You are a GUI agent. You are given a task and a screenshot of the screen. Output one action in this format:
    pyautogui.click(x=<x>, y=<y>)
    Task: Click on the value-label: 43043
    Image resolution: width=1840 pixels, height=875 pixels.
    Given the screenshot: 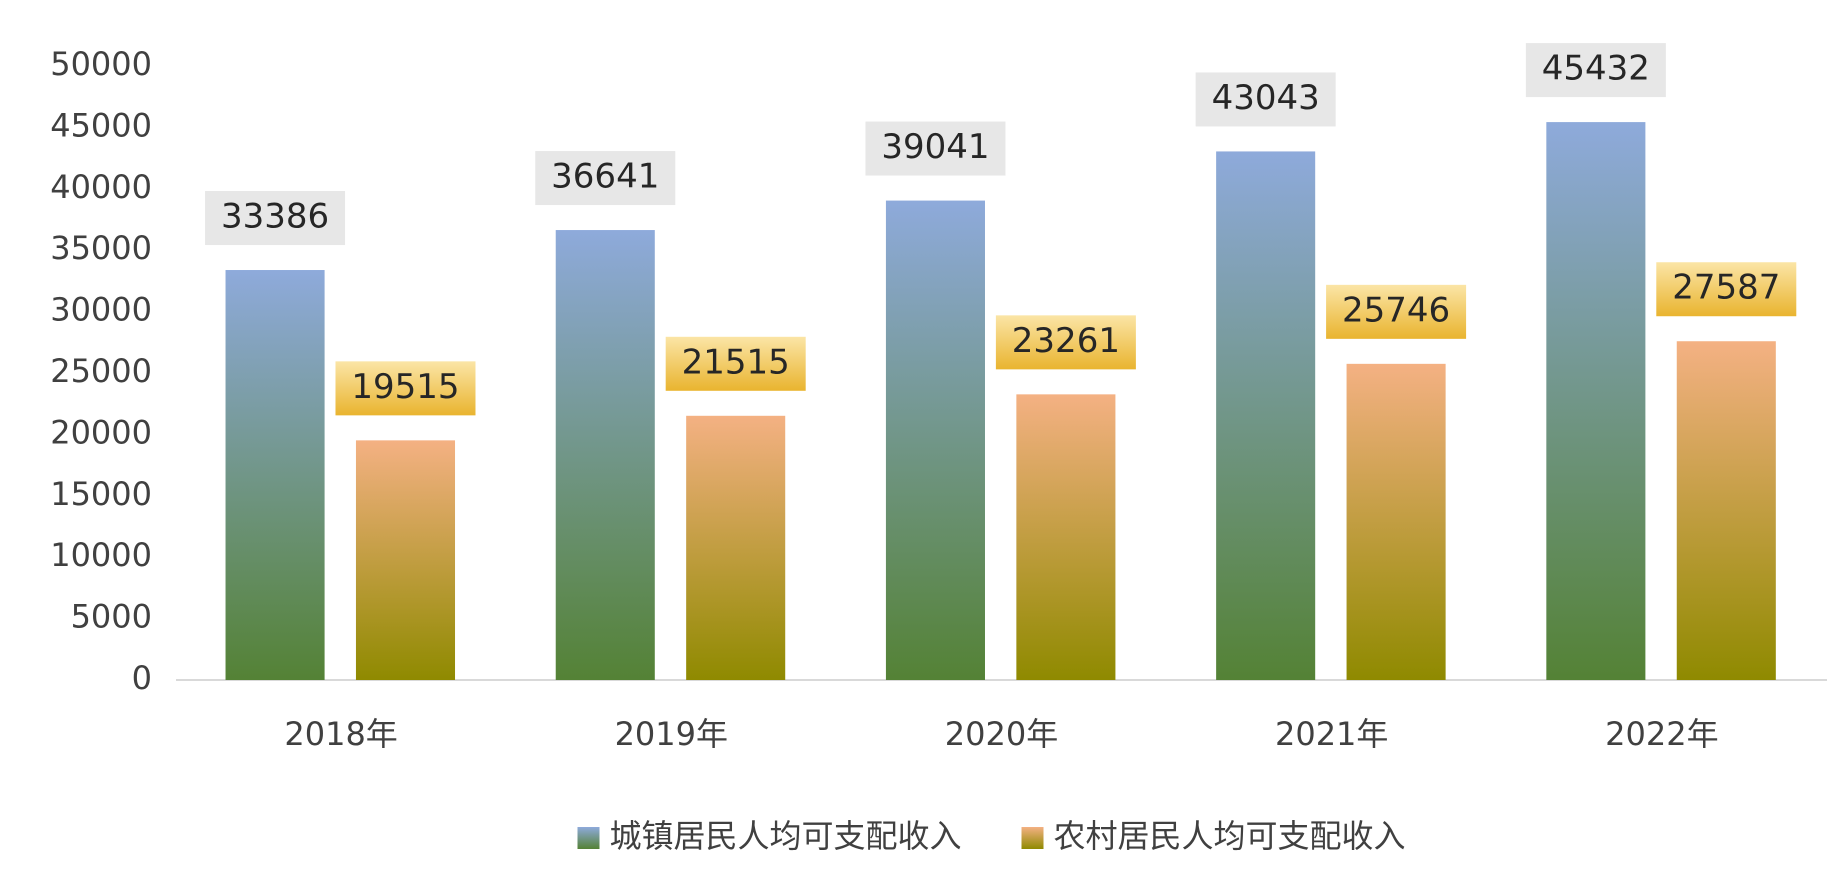 What is the action you would take?
    pyautogui.click(x=1266, y=98)
    